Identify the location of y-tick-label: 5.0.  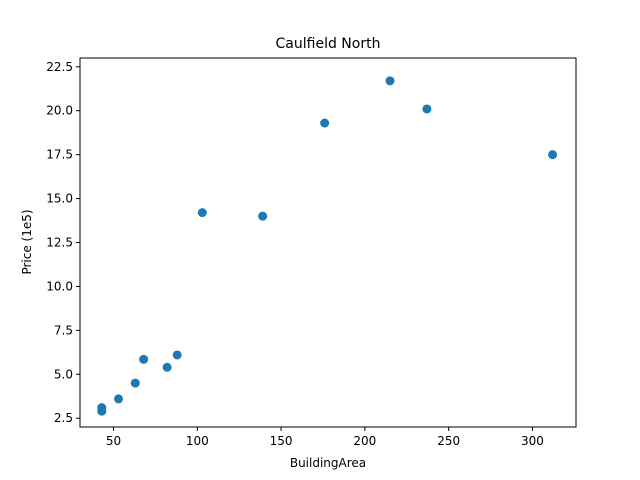
(63, 374).